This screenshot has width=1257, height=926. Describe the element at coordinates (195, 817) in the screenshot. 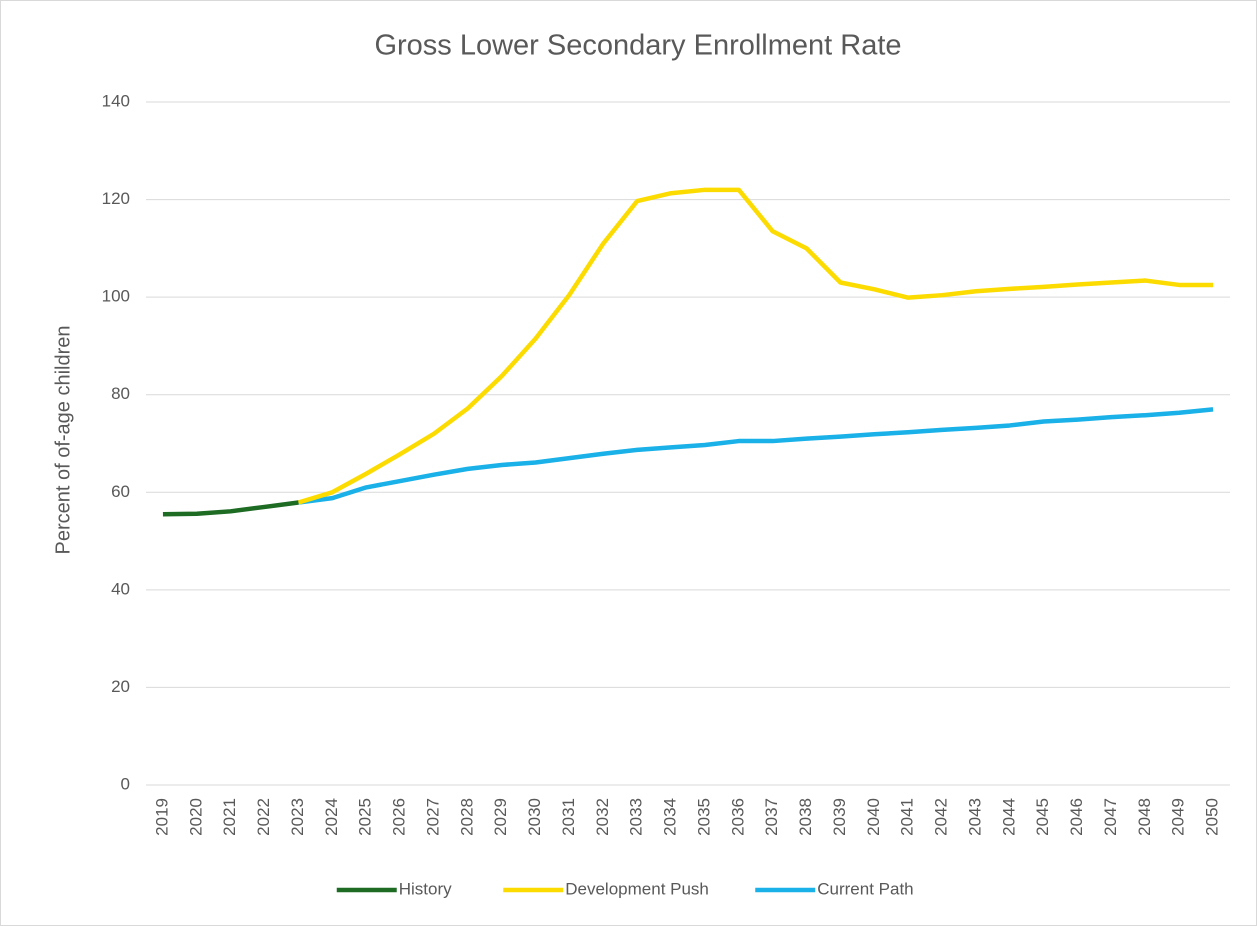

I see `x-tick-label: 2020` at that location.